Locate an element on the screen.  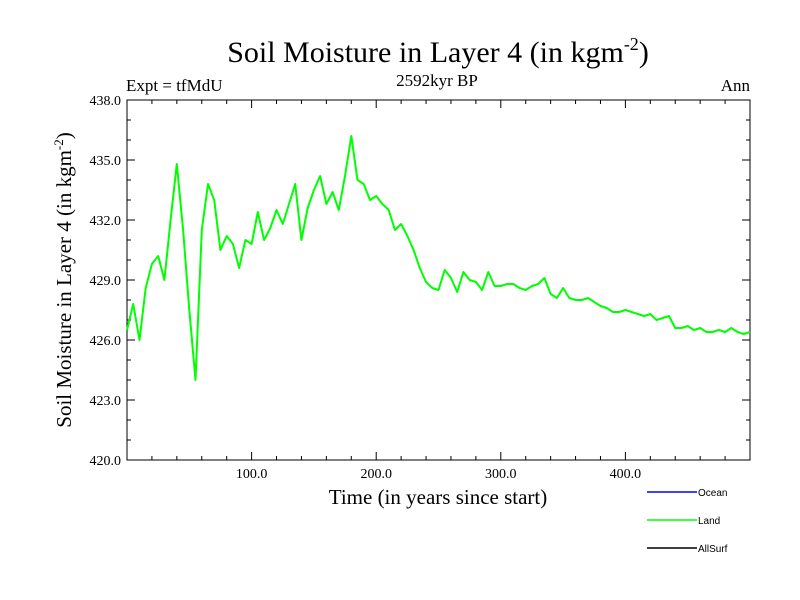
experiment-label: Expt = tfMdU is located at coordinates (174, 85).